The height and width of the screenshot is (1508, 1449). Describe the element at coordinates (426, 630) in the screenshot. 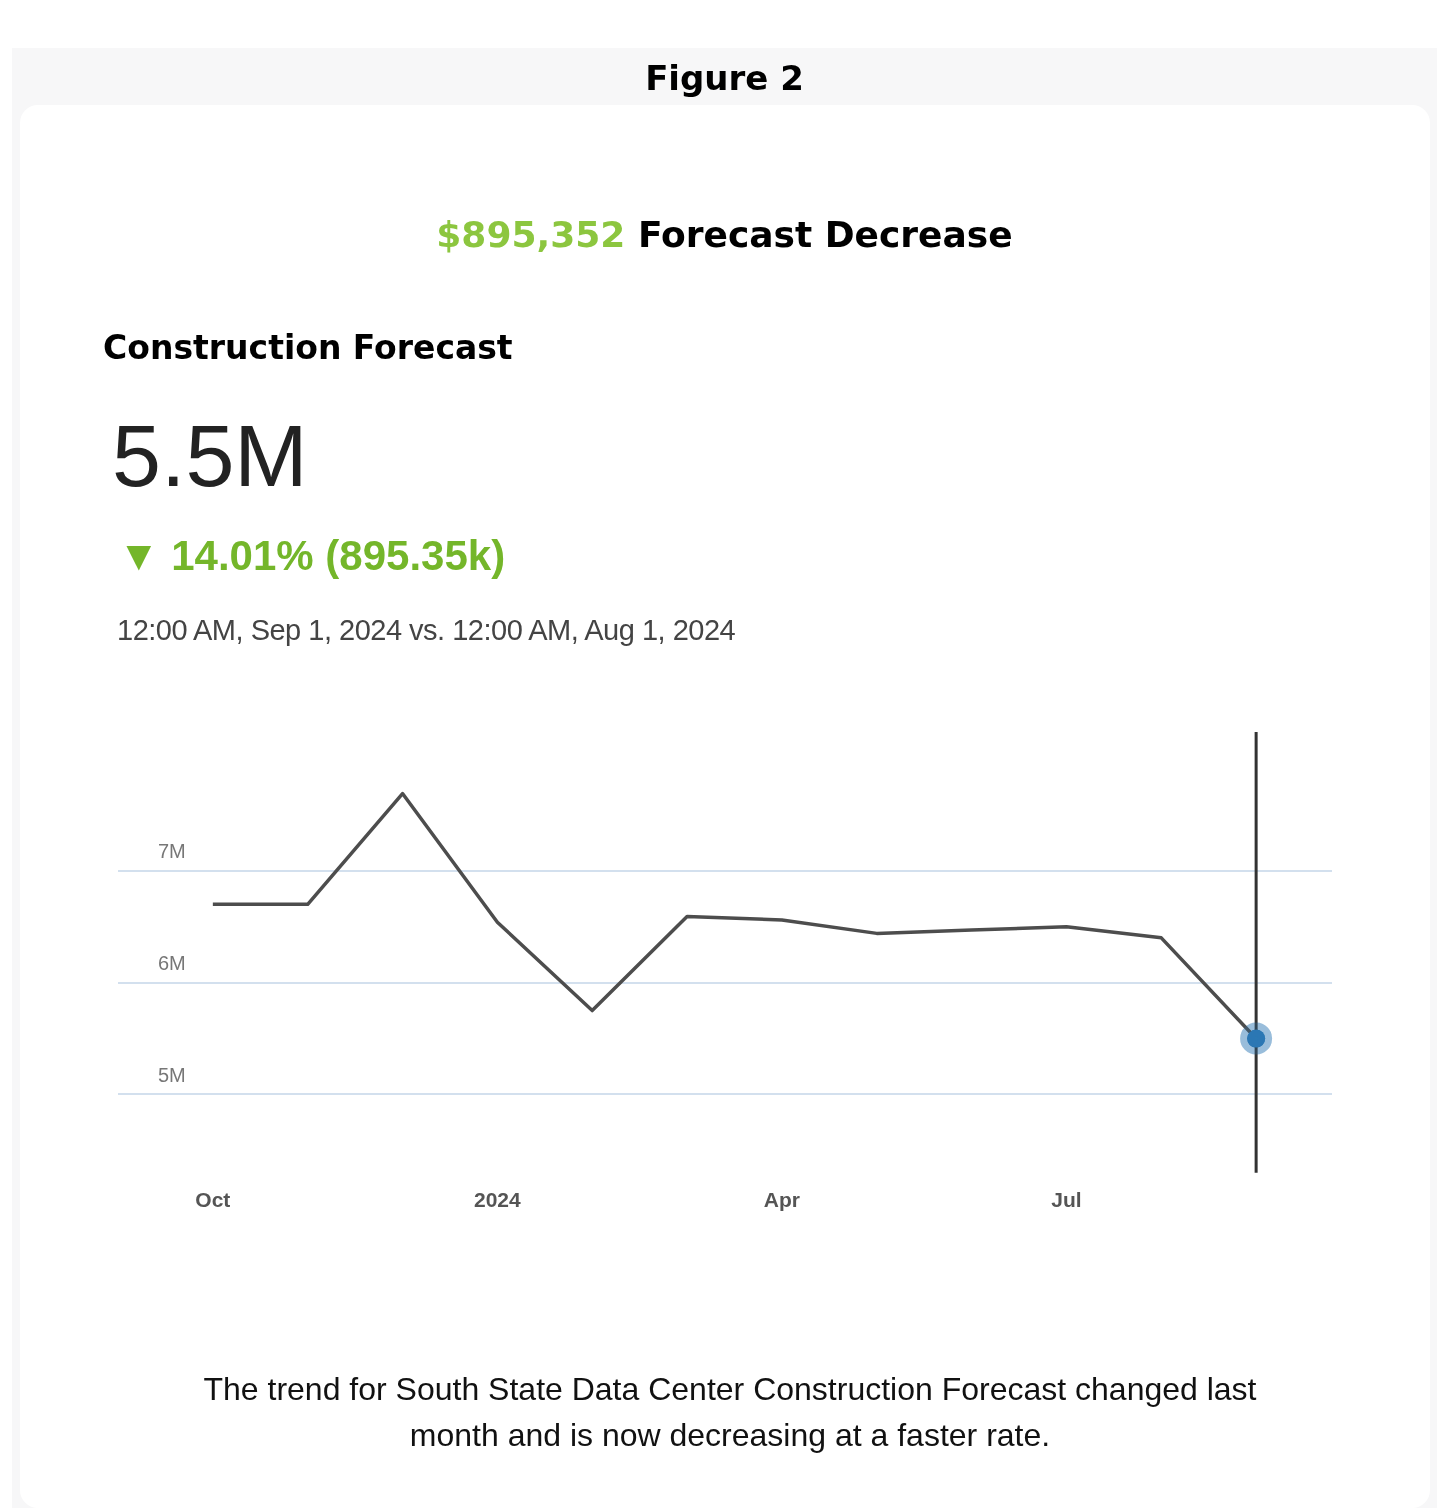

I see `text: 12:00 AM, Sep 1, 2024 vs. 12:00 AM, Aug 1, 2024` at that location.